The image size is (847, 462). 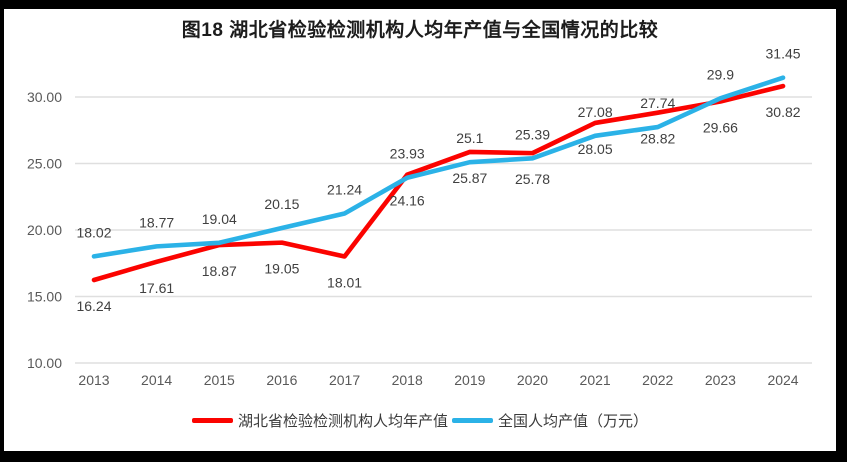 I want to click on hubei-data-label: 17.61, so click(x=156, y=288).